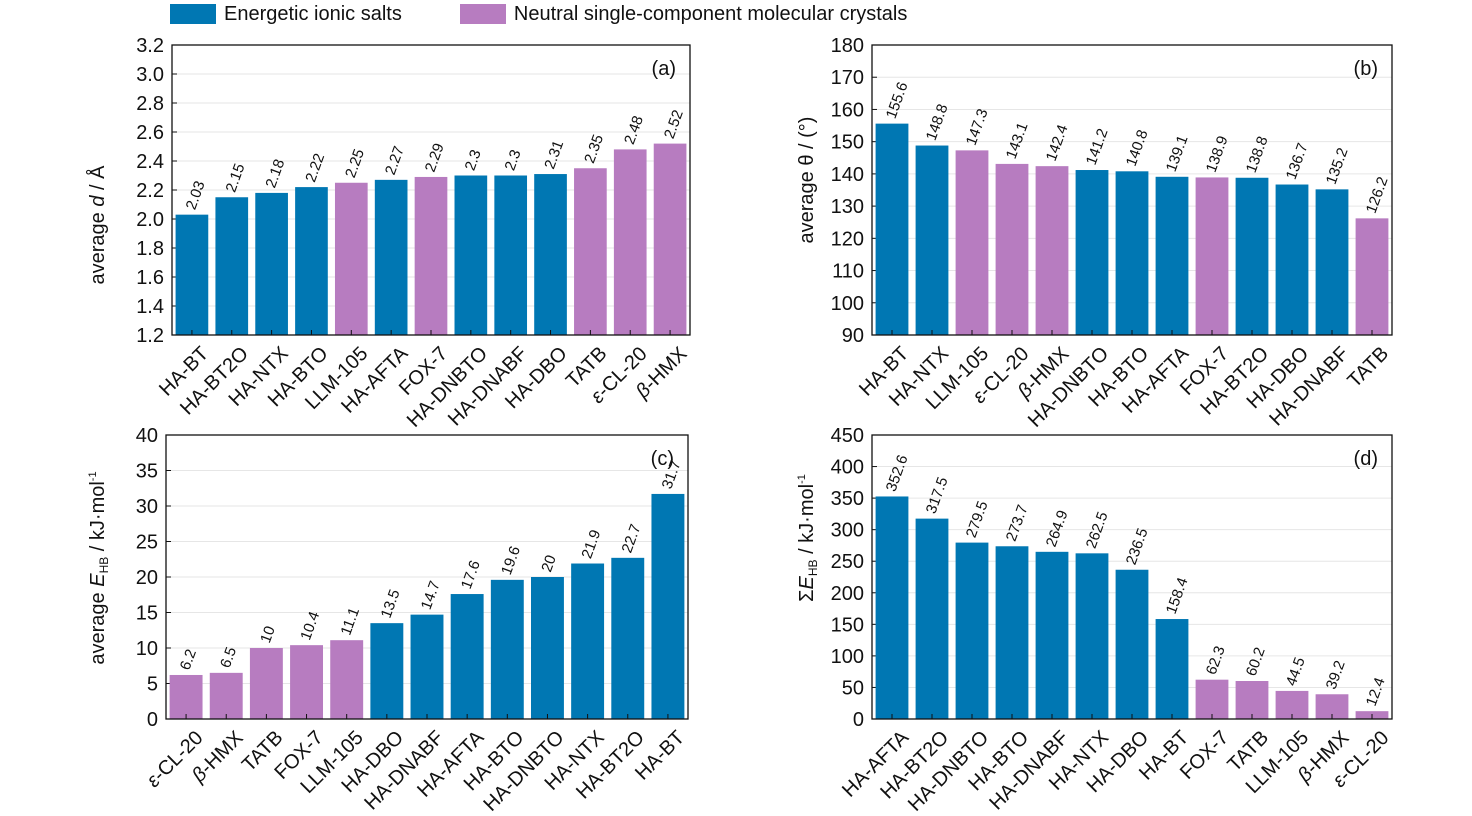 The width and height of the screenshot is (1472, 816). Describe the element at coordinates (473, 159) in the screenshot. I see `data-label: 2.3` at that location.